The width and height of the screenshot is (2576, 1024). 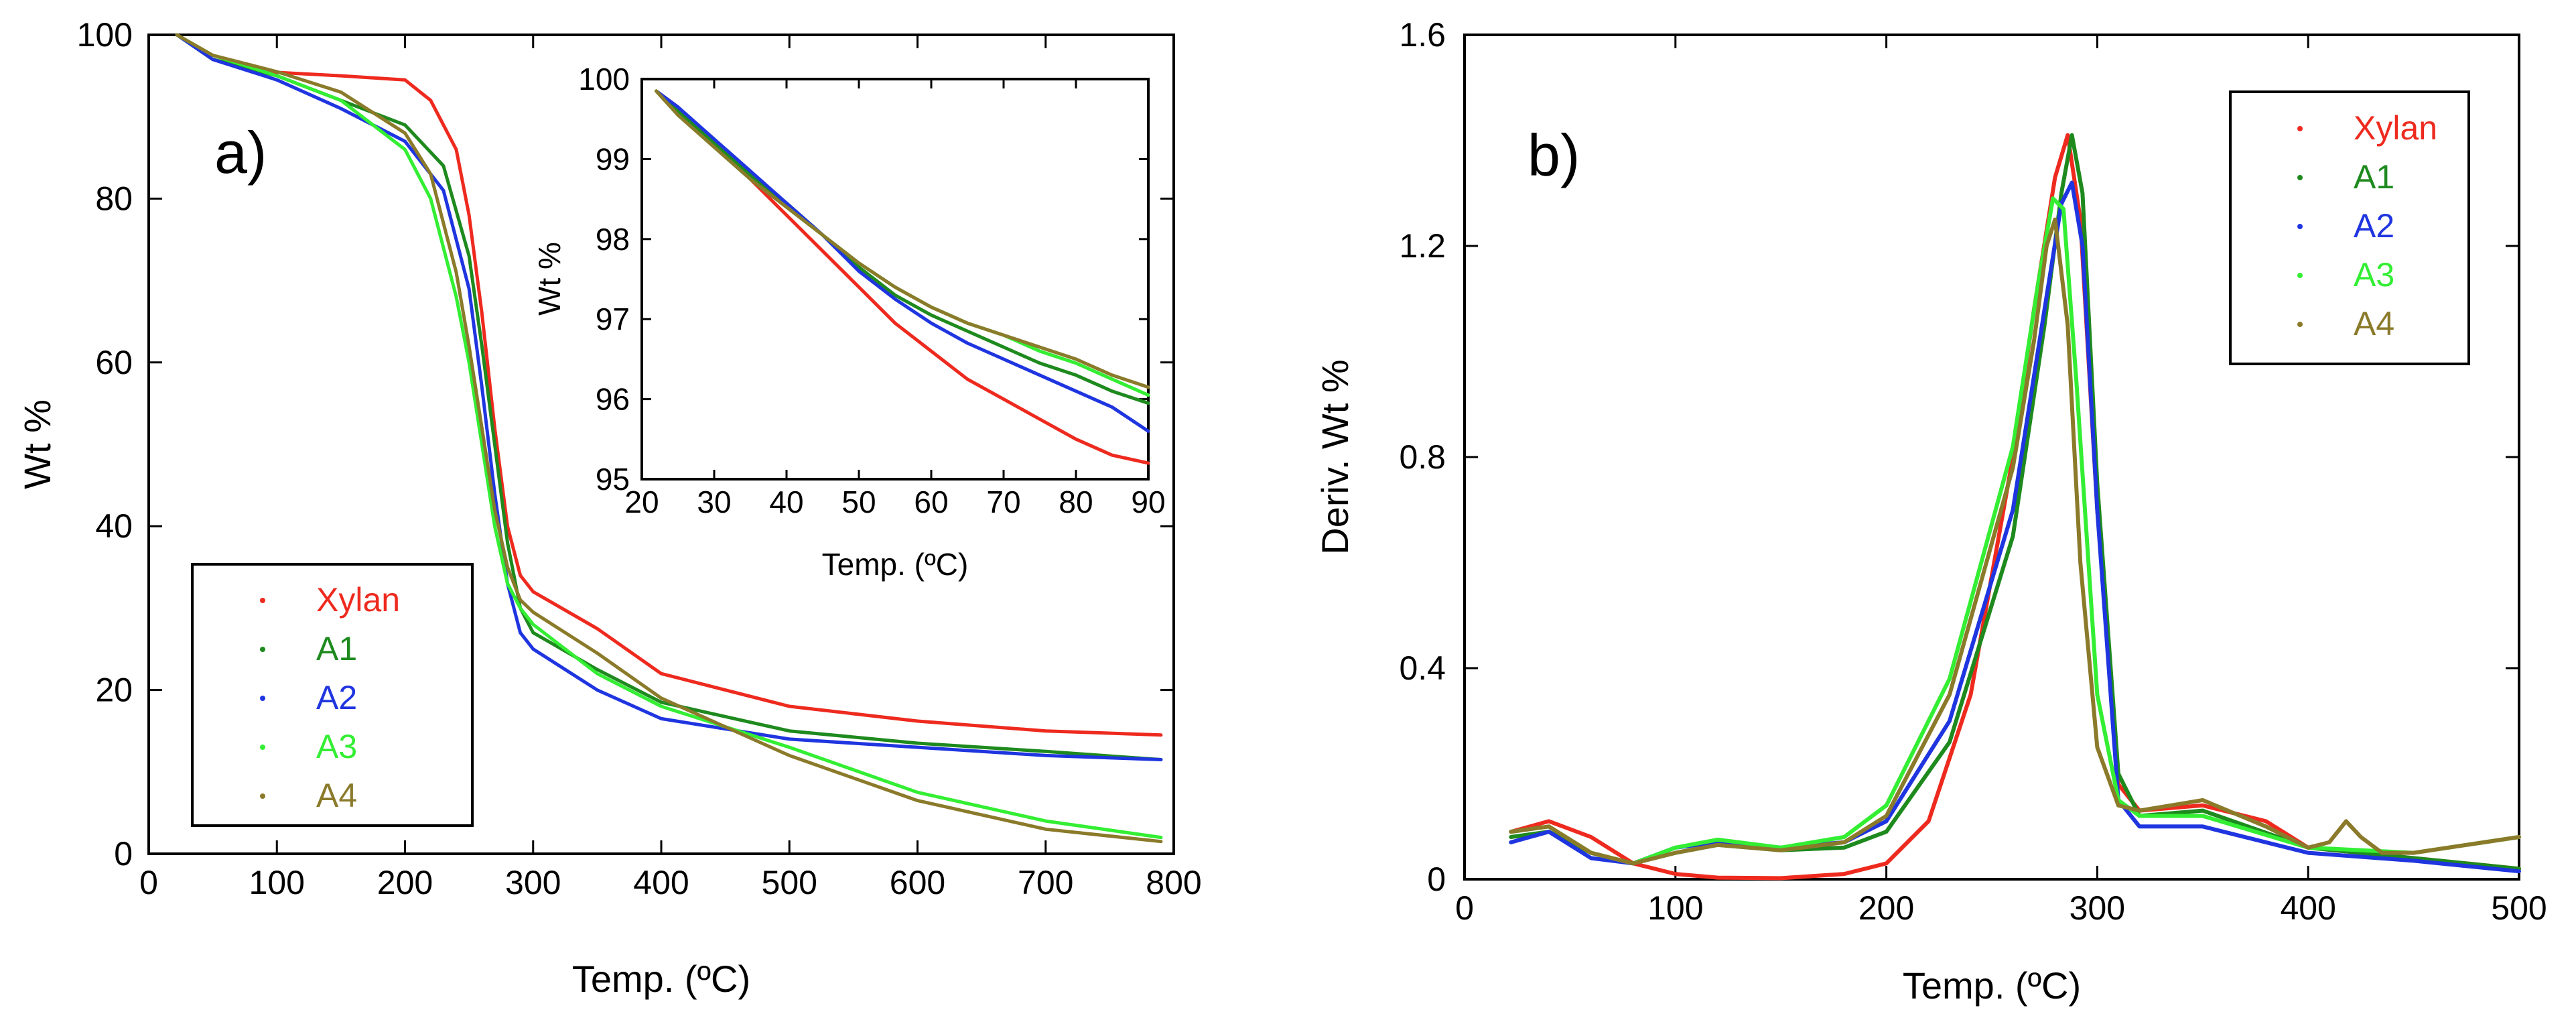 What do you see at coordinates (613, 480) in the screenshot?
I see `y-tick-label: 95` at bounding box center [613, 480].